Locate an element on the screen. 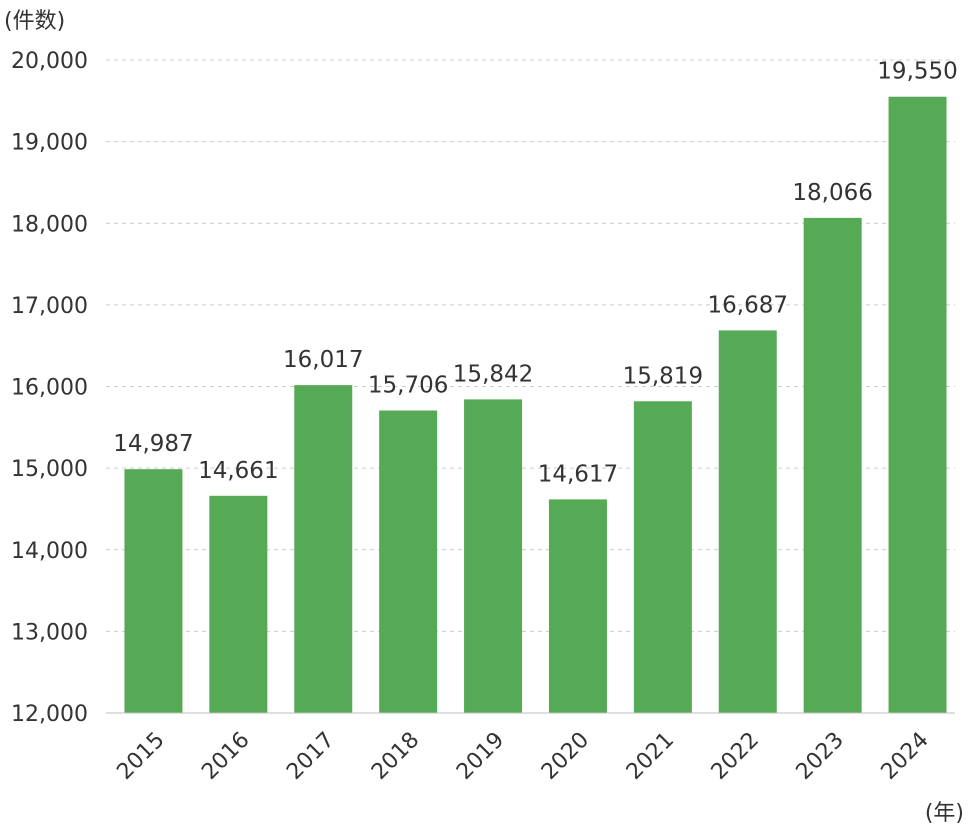 Image resolution: width=968 pixels, height=832 pixels. x-tick-label-2016: 2016 is located at coordinates (225, 756).